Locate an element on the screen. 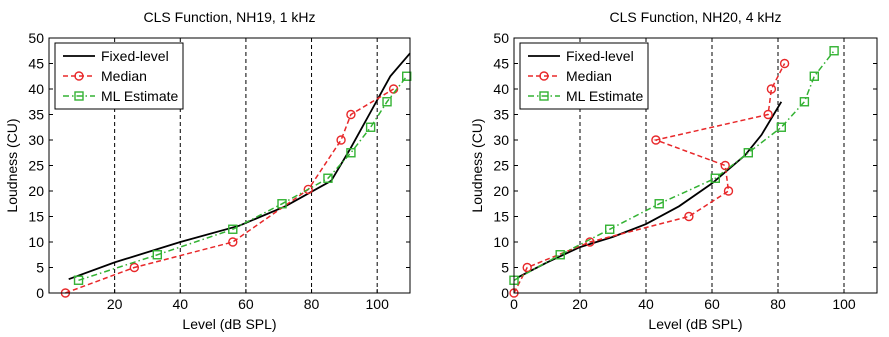  chart-title: CLS Function, NH20, 4 kHz is located at coordinates (696, 17).